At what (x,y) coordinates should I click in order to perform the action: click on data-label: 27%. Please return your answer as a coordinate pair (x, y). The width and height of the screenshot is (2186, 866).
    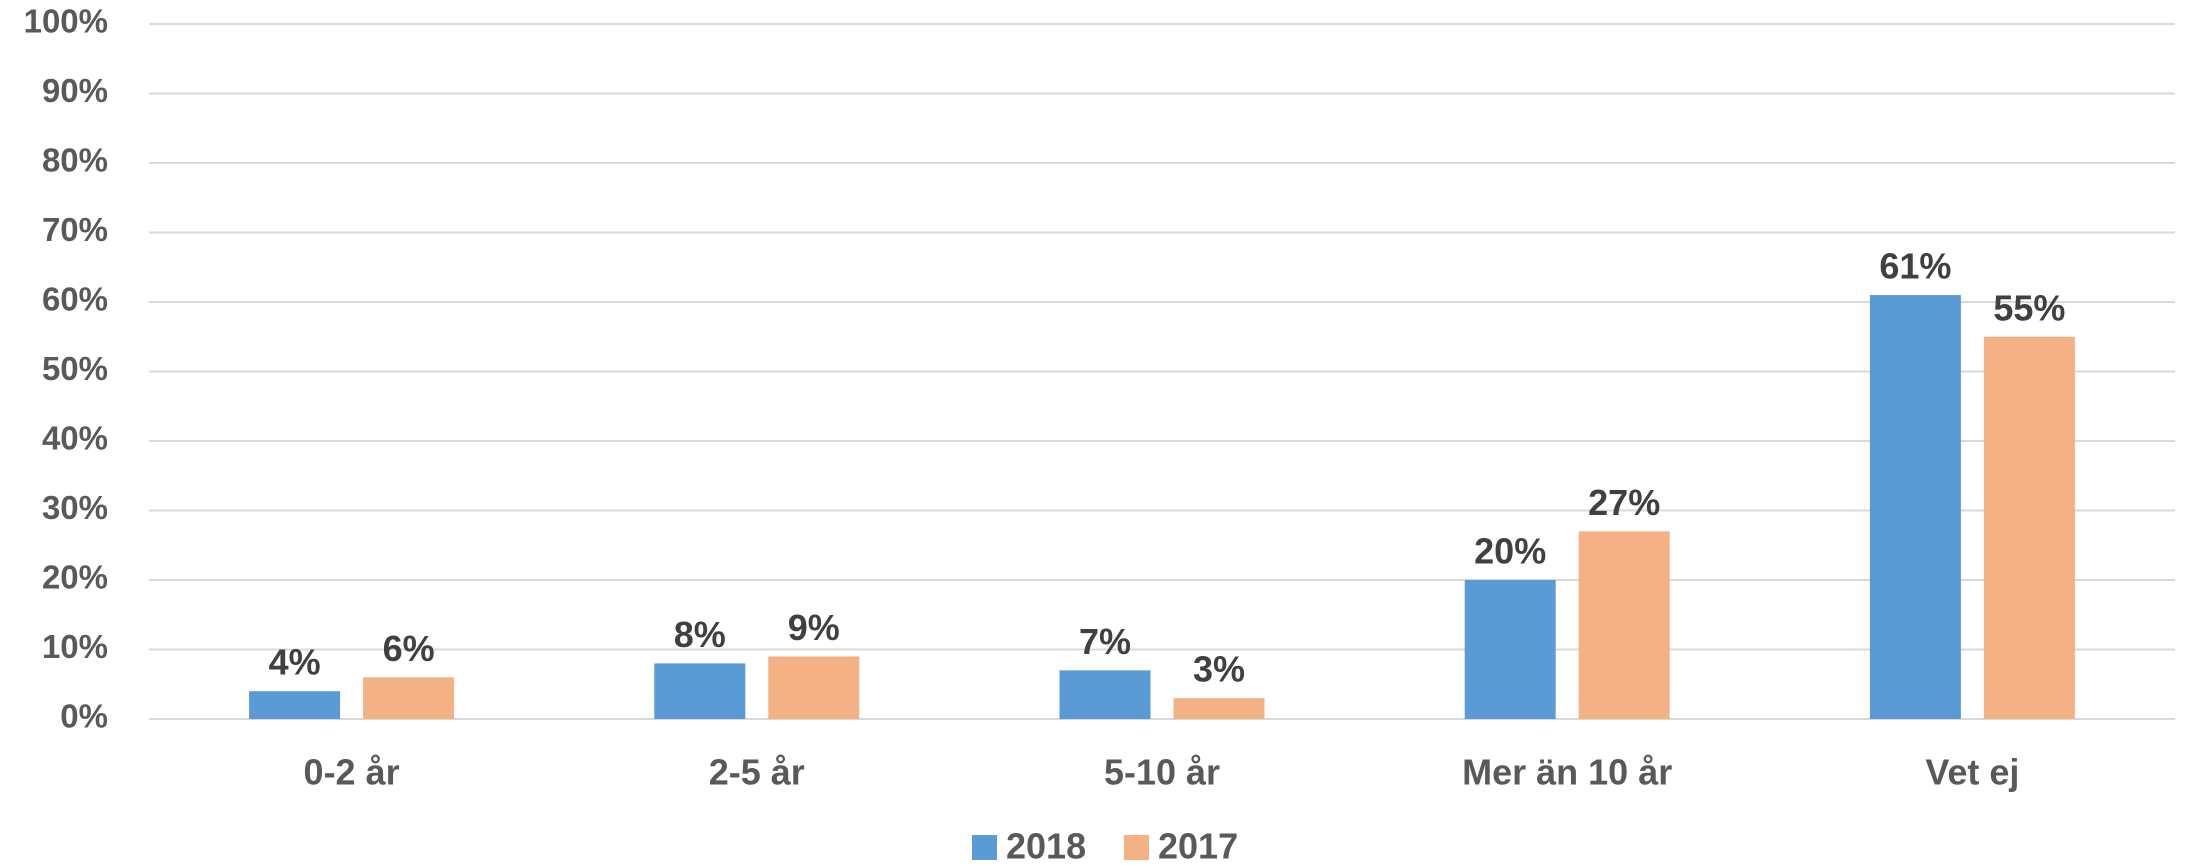
    Looking at the image, I should click on (1624, 502).